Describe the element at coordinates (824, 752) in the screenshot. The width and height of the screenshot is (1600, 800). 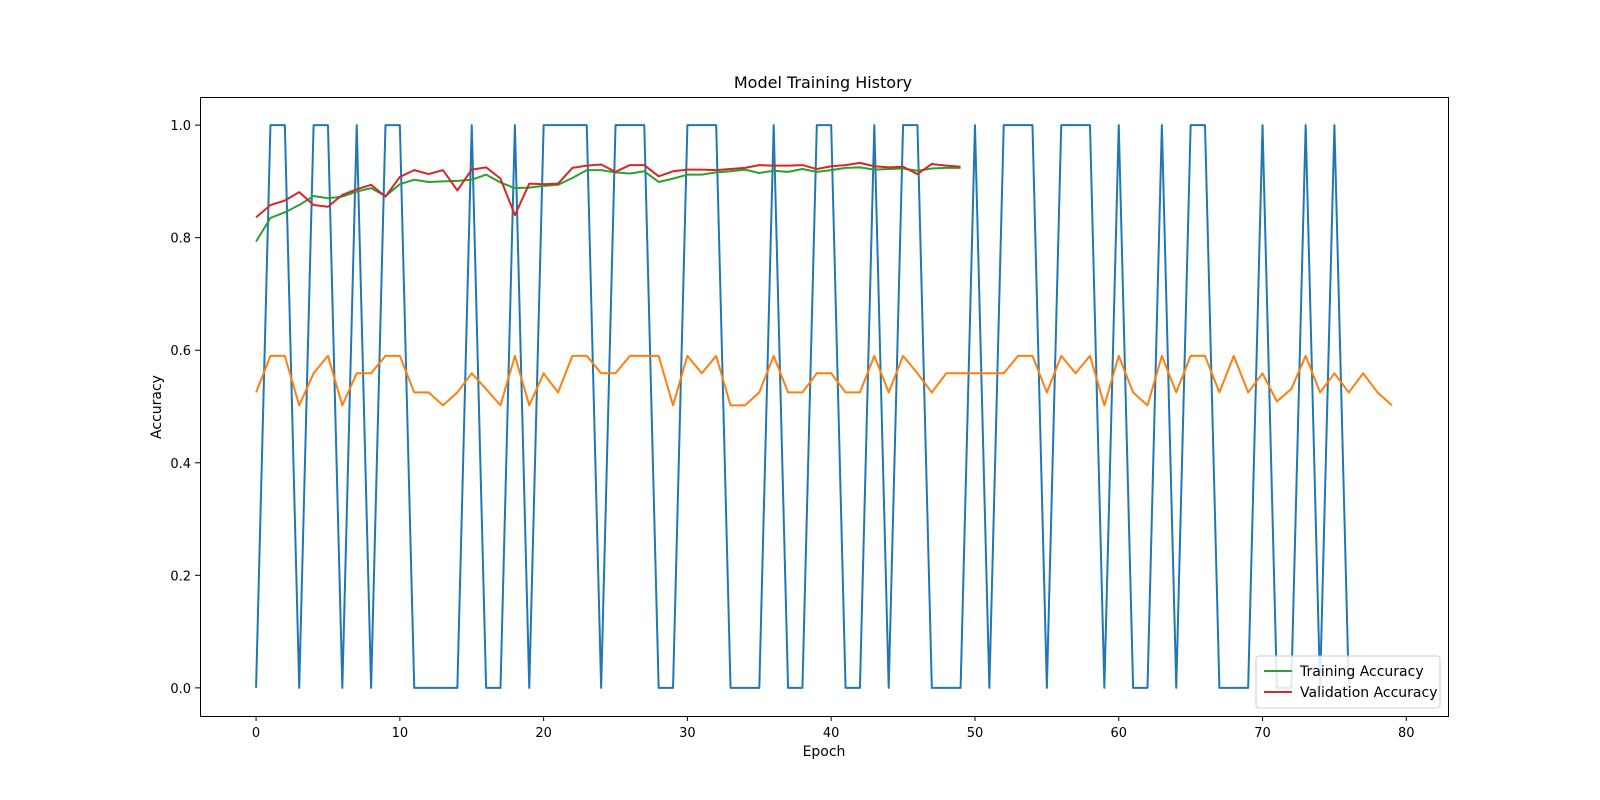
I see `x-axis-label: Epoch` at that location.